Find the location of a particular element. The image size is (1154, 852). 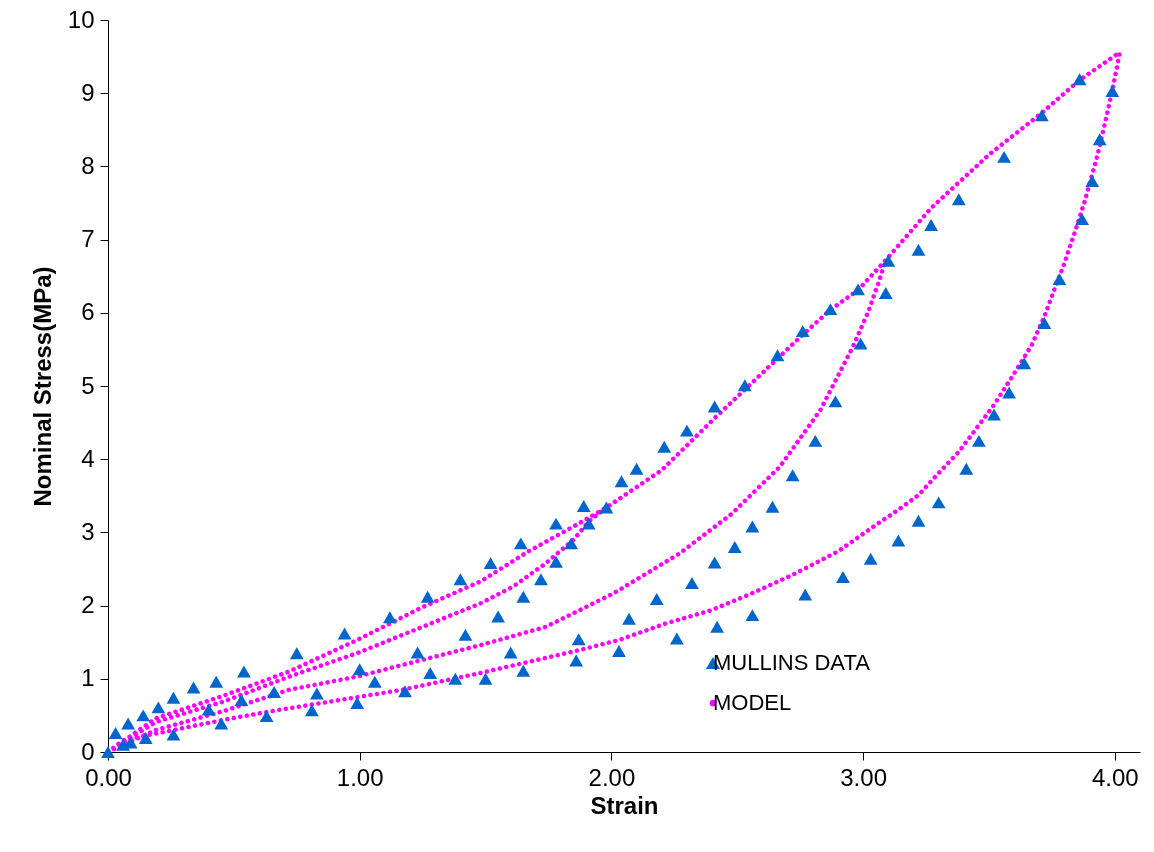

x-tick-label: 3.00 is located at coordinates (863, 777).